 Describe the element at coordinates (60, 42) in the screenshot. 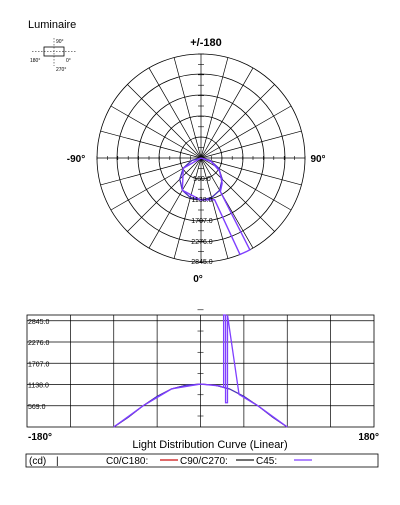

I see `orientation-label-top: 90°` at that location.